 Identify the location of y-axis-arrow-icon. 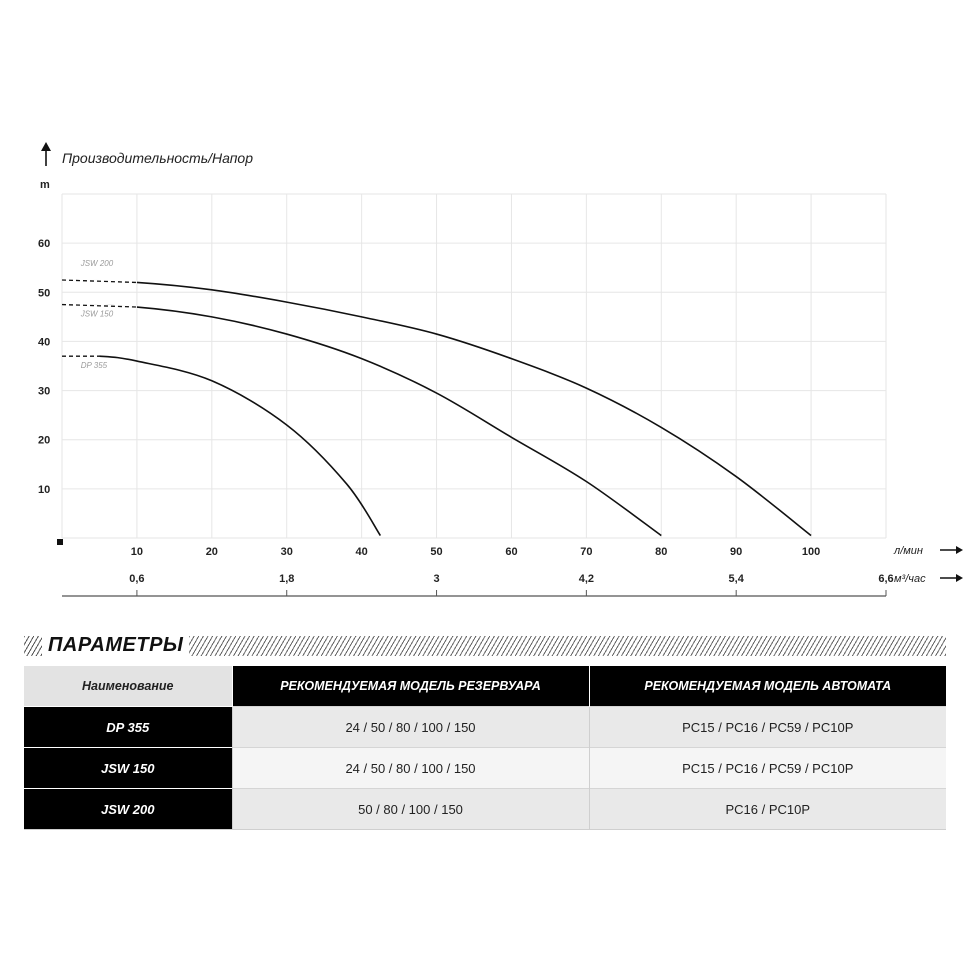
(46, 154).